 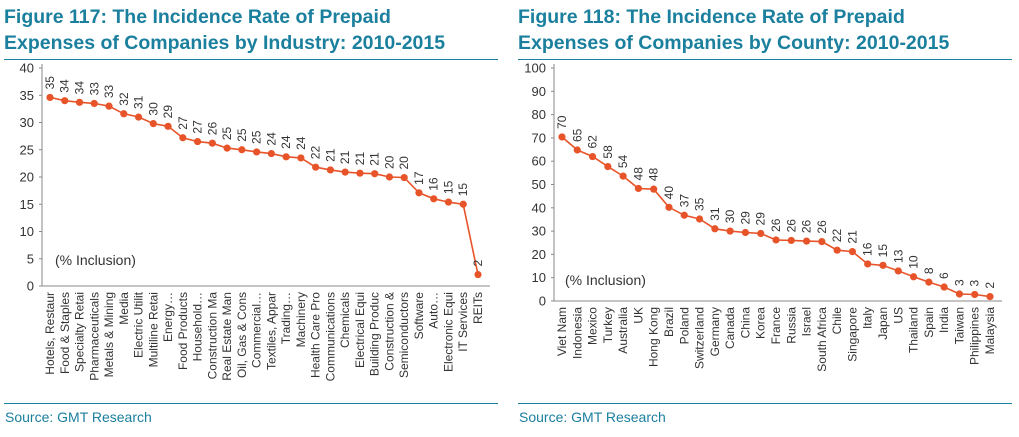 What do you see at coordinates (684, 325) in the screenshot?
I see `category-label: Poland` at bounding box center [684, 325].